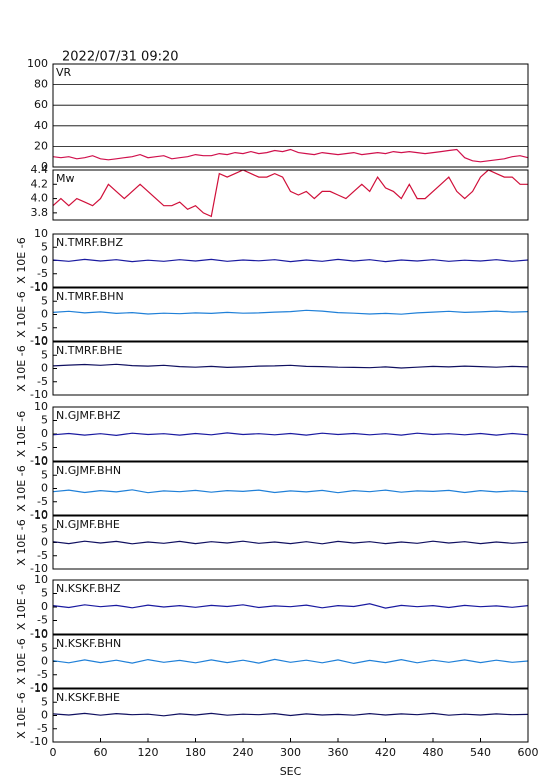  I want to click on panel-label: N.TMRF.BHZ, so click(89, 242).